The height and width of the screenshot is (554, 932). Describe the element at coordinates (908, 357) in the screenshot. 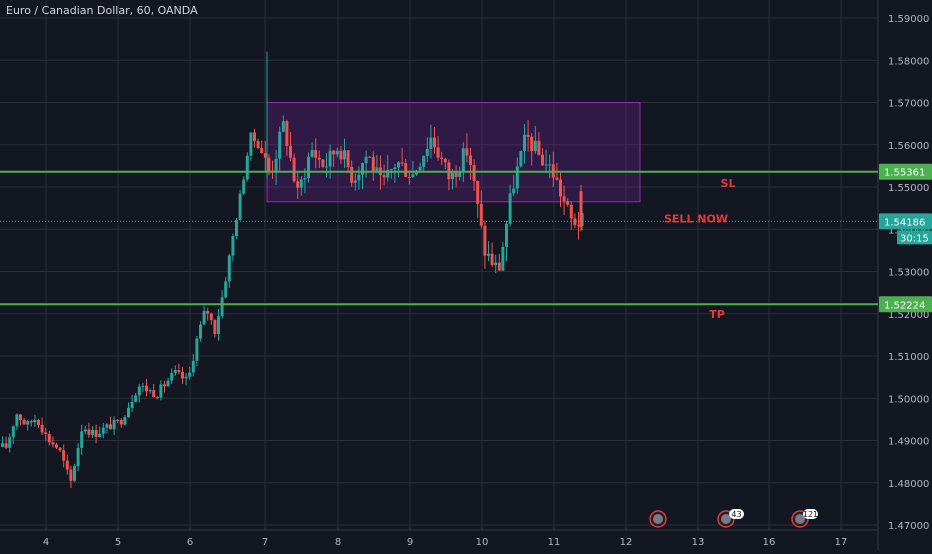

I see `y-tick-label: 1.51000` at that location.